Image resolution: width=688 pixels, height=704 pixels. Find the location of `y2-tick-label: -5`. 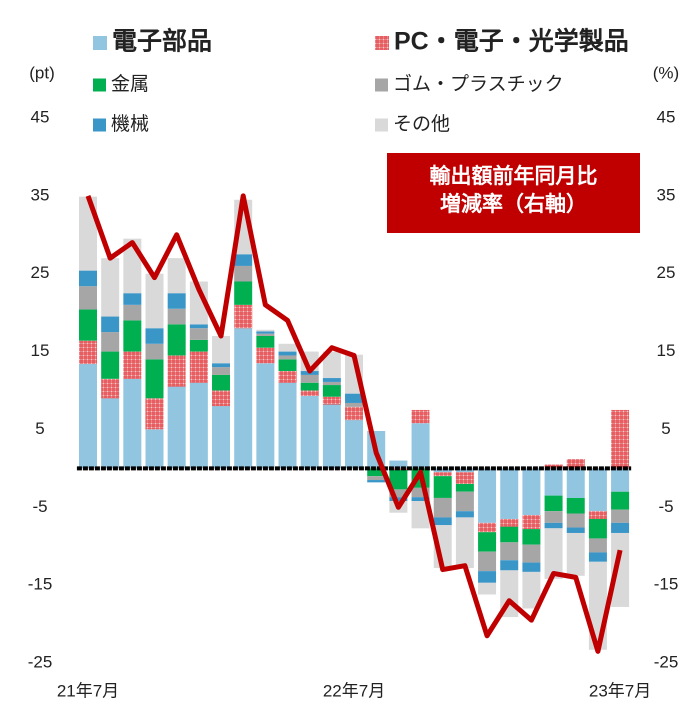

y2-tick-label: -5 is located at coordinates (665, 506).